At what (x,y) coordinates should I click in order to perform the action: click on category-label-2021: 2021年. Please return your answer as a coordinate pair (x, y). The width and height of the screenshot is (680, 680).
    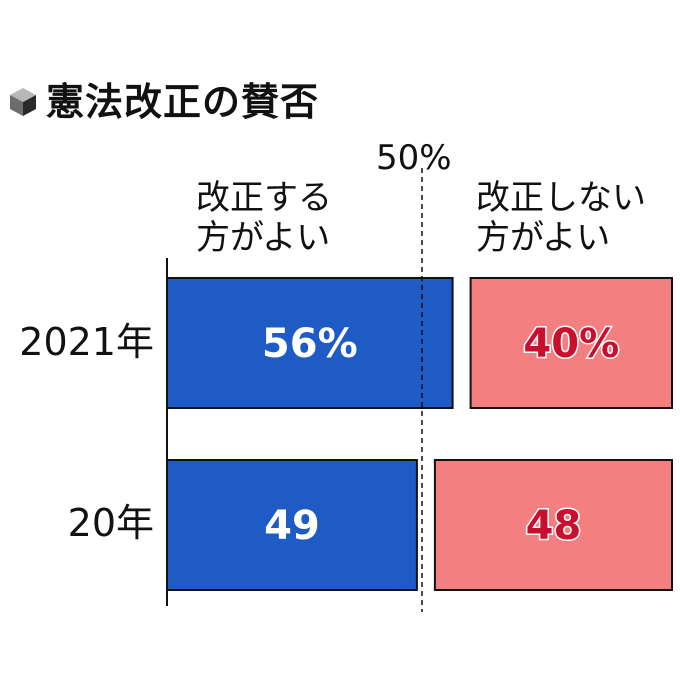
    Looking at the image, I should click on (86, 342).